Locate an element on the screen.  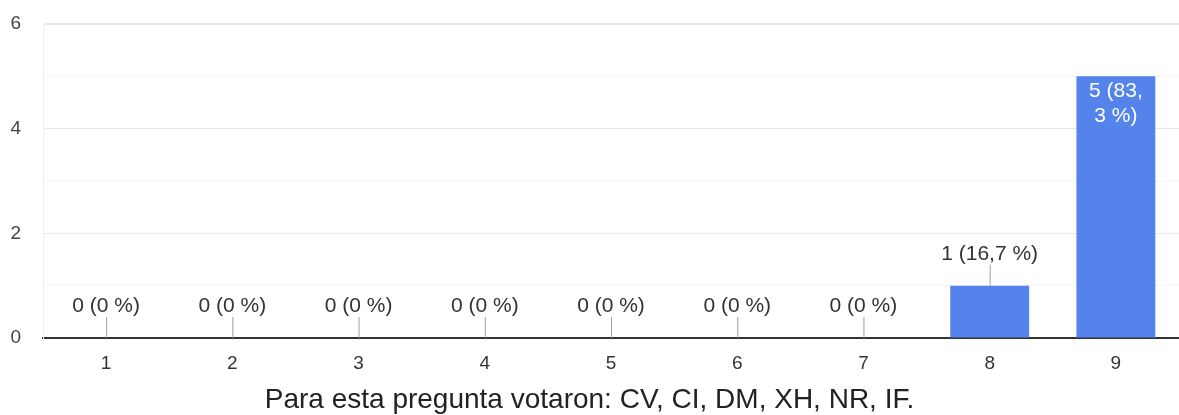
data-label: 1 (16,7 %) is located at coordinates (990, 252).